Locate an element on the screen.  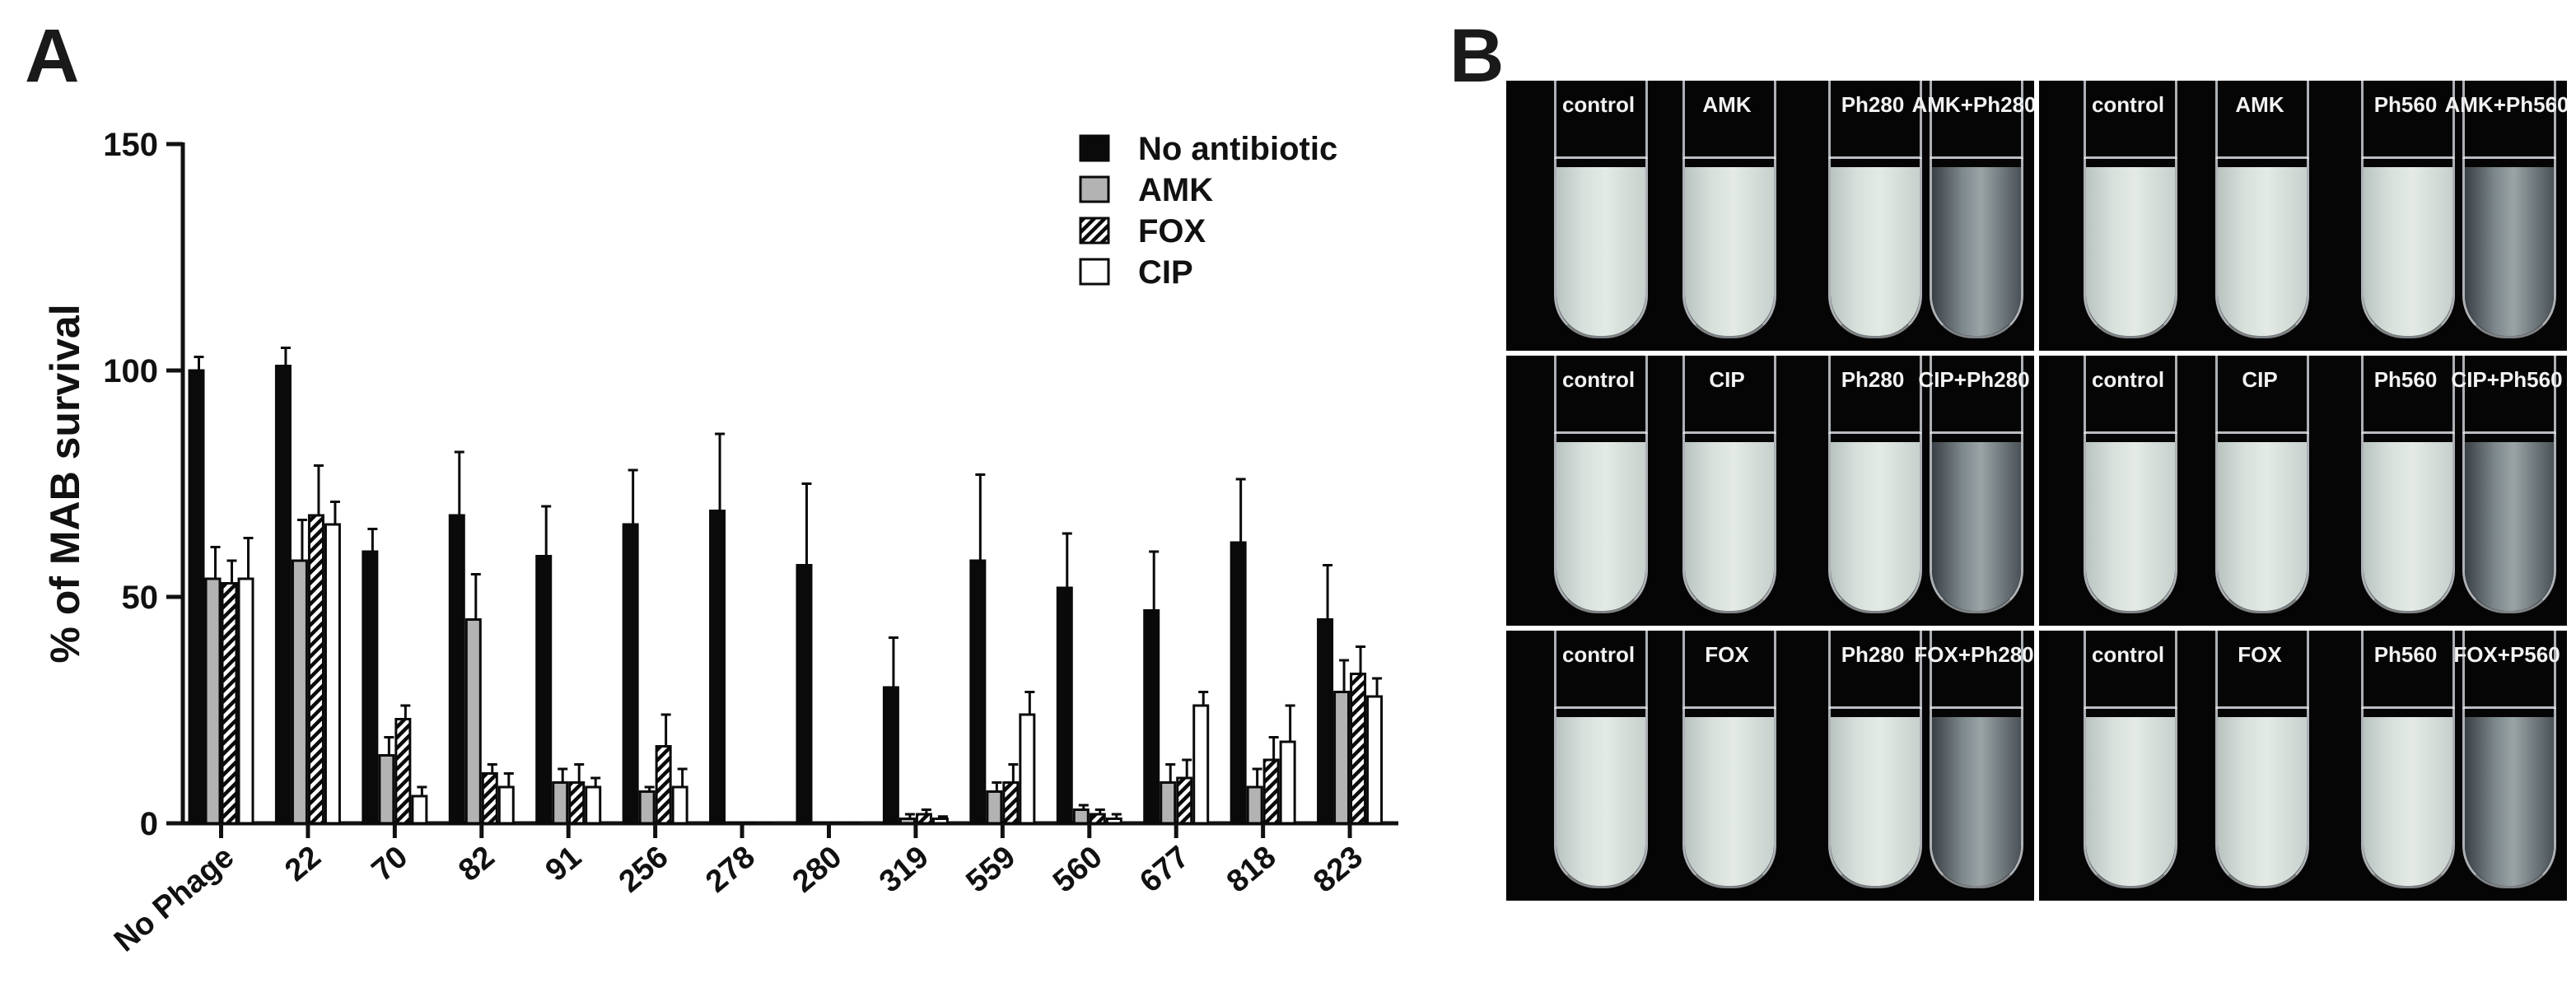
y-tick-label: 0 is located at coordinates (149, 824).